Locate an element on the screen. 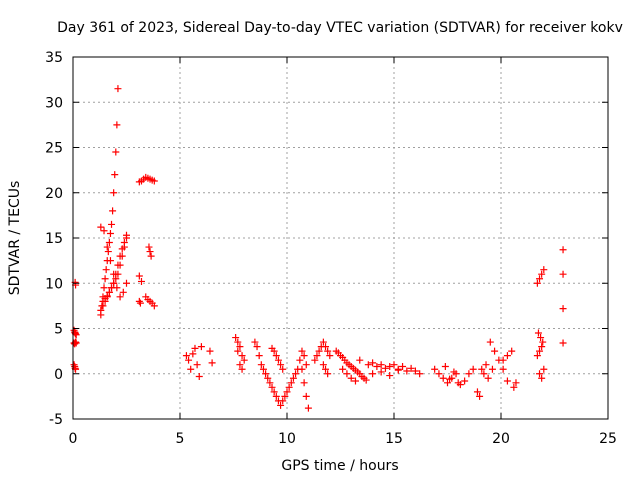 Image resolution: width=640 pixels, height=480 pixels. y-tick-label: 5 is located at coordinates (58, 330).